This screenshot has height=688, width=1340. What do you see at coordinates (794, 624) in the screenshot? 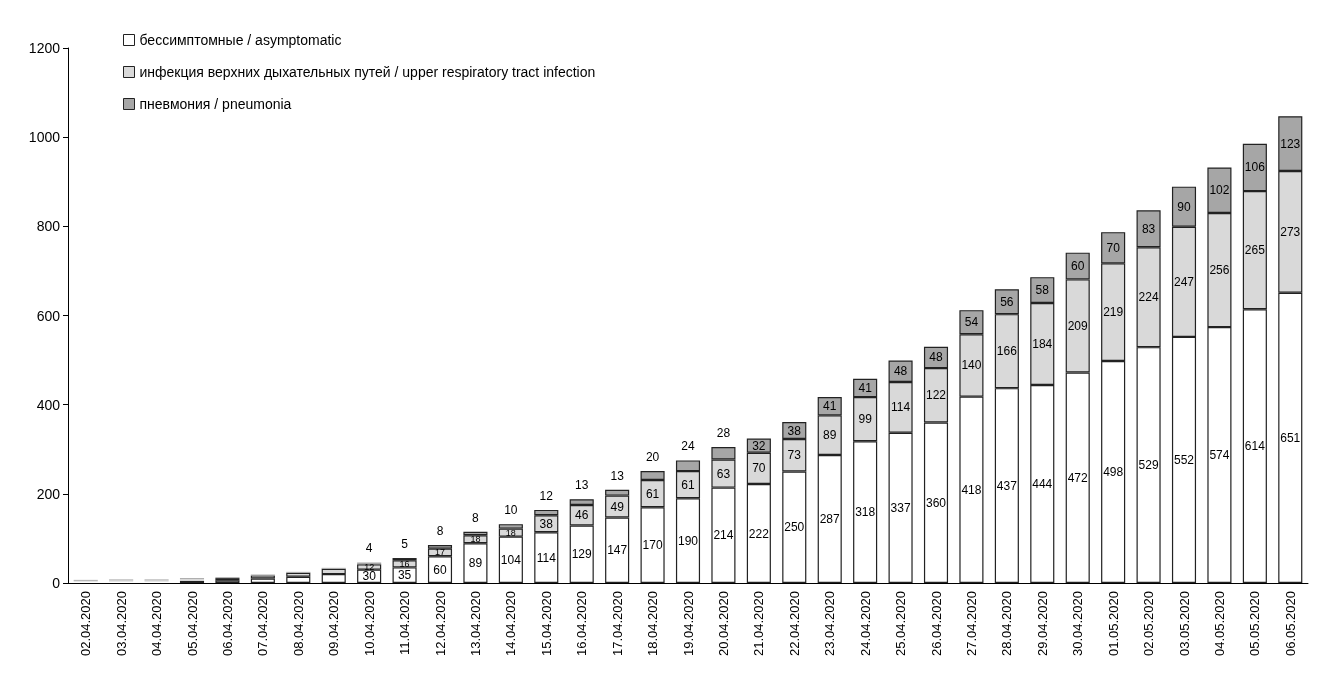
I see `x-tick-label: 22.04.2020` at bounding box center [794, 624].